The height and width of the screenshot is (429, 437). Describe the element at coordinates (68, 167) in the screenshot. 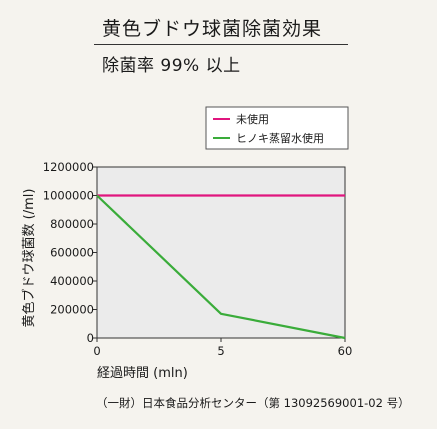

I see `y-tick-label: 1200000` at that location.